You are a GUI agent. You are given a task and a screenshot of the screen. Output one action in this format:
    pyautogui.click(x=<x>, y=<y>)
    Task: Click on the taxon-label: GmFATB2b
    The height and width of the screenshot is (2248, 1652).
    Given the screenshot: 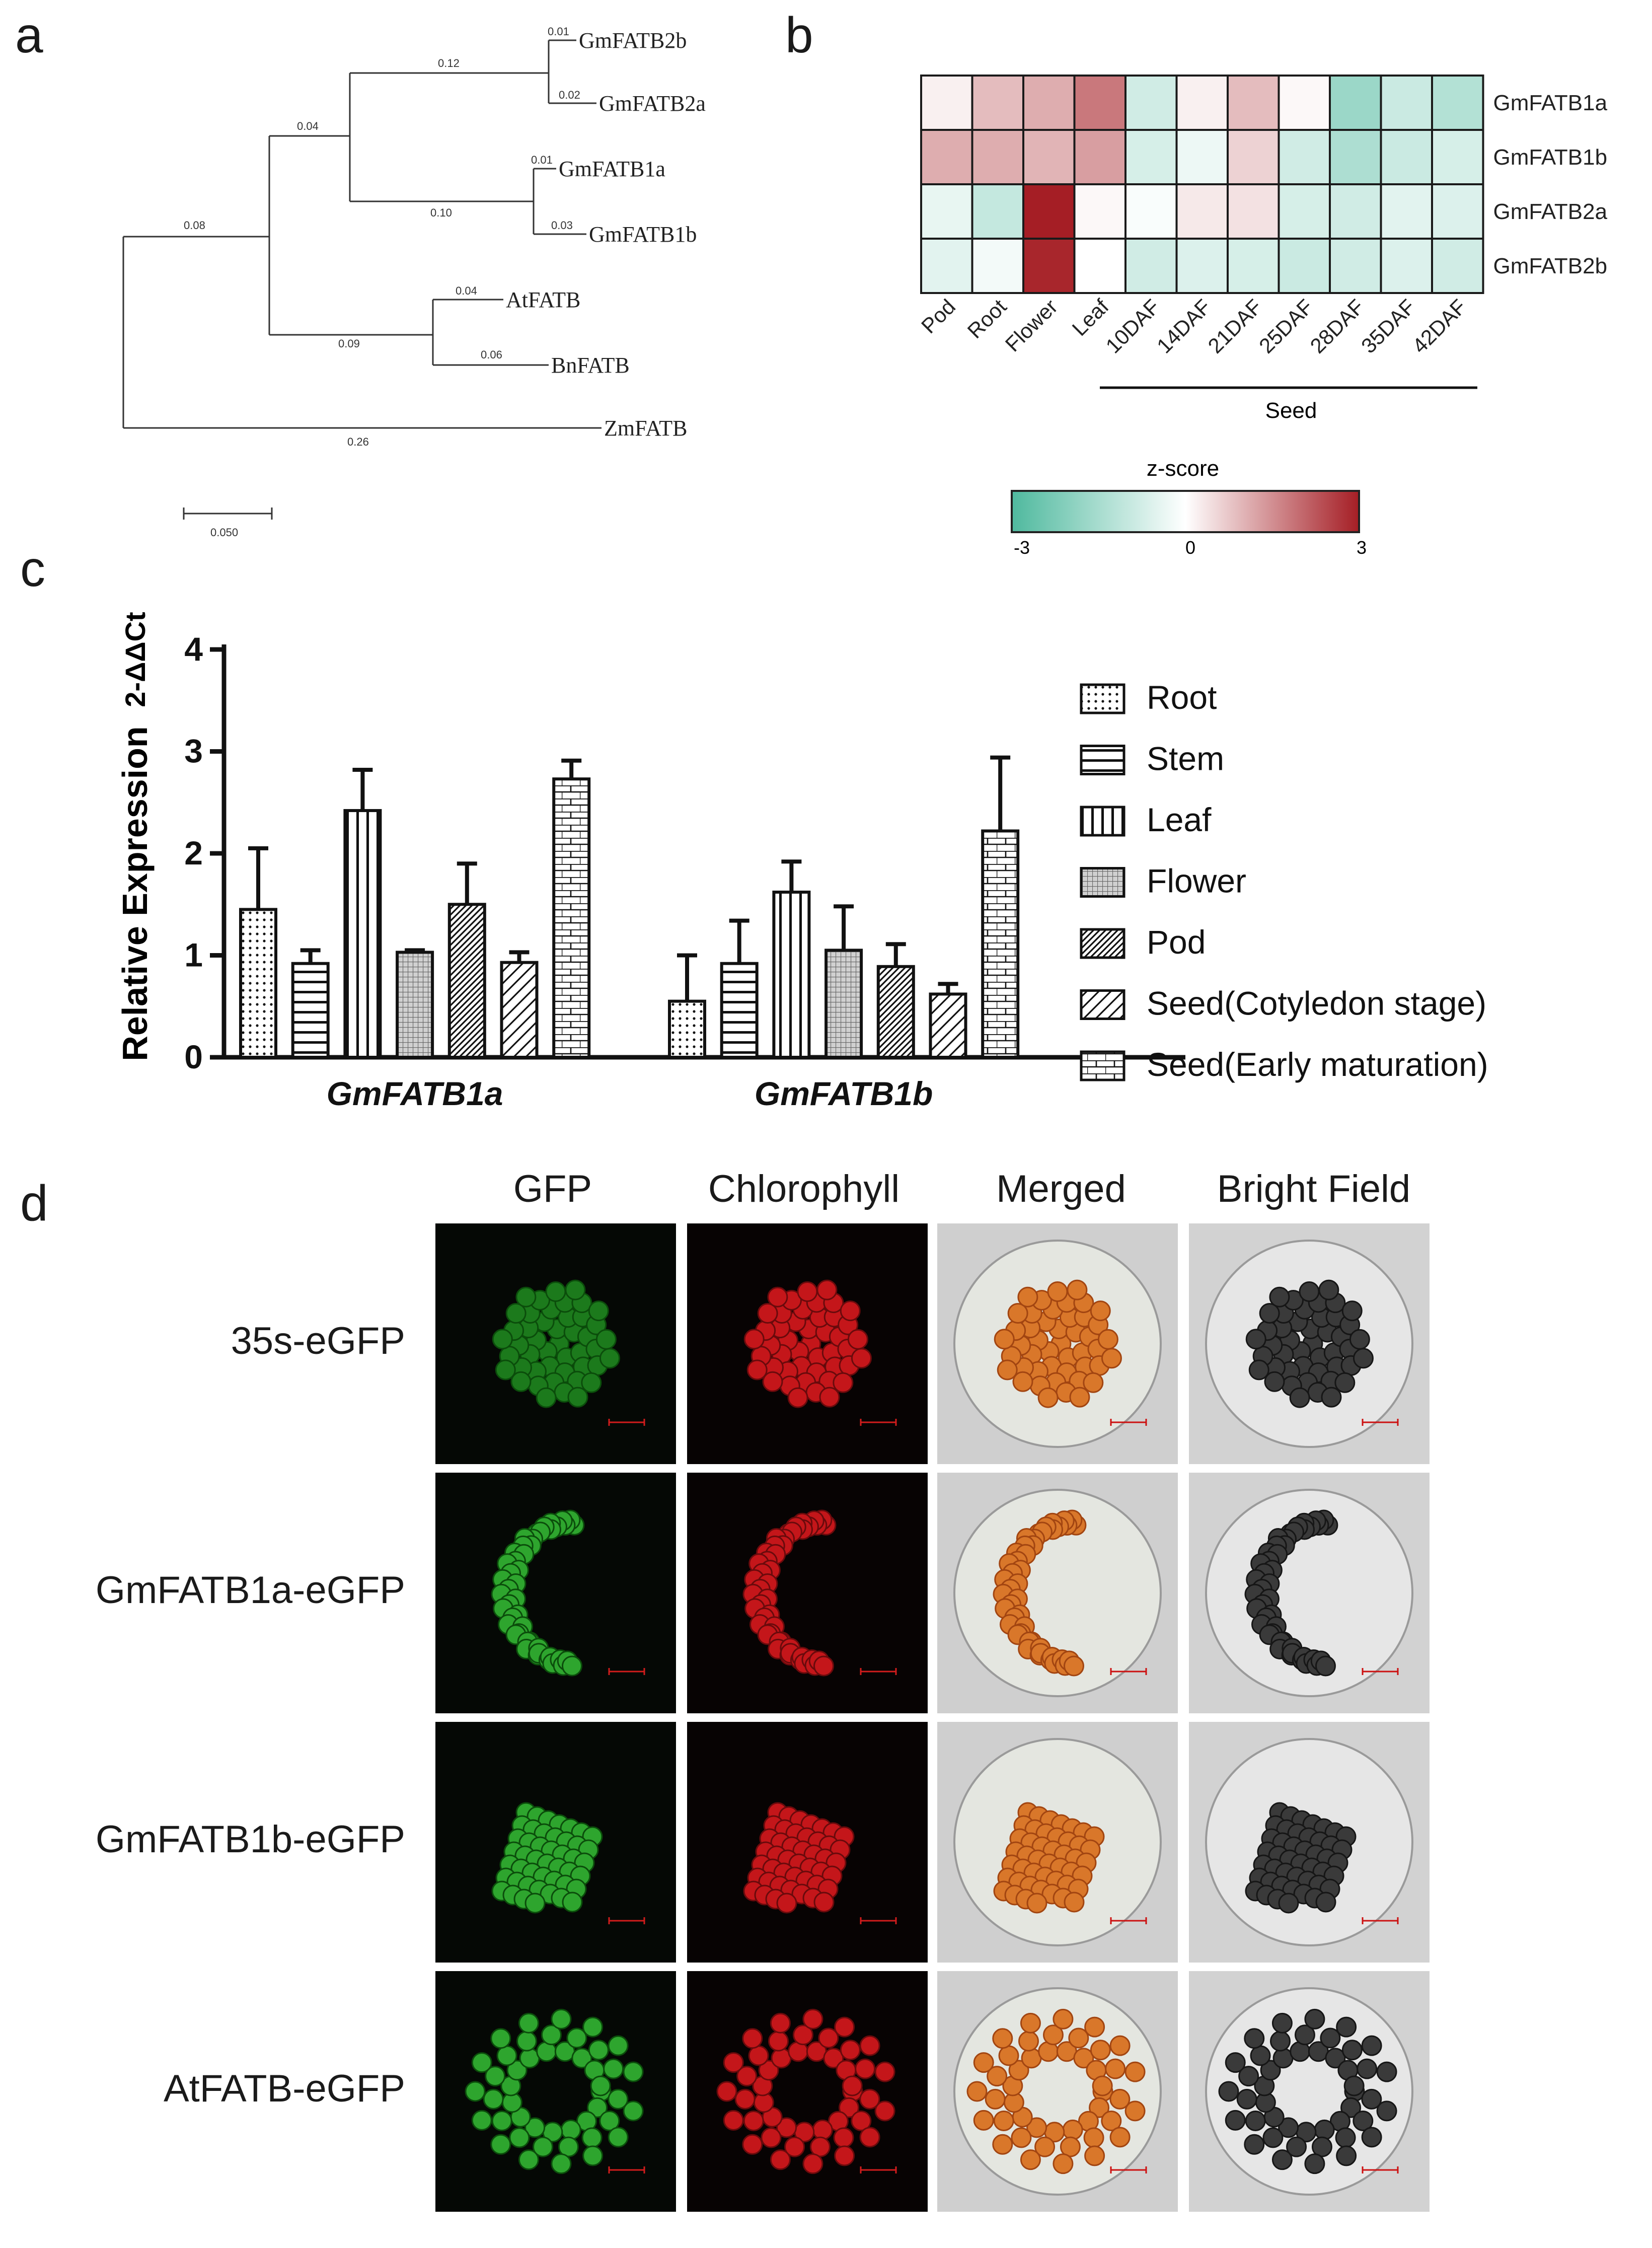 What is the action you would take?
    pyautogui.click(x=633, y=40)
    